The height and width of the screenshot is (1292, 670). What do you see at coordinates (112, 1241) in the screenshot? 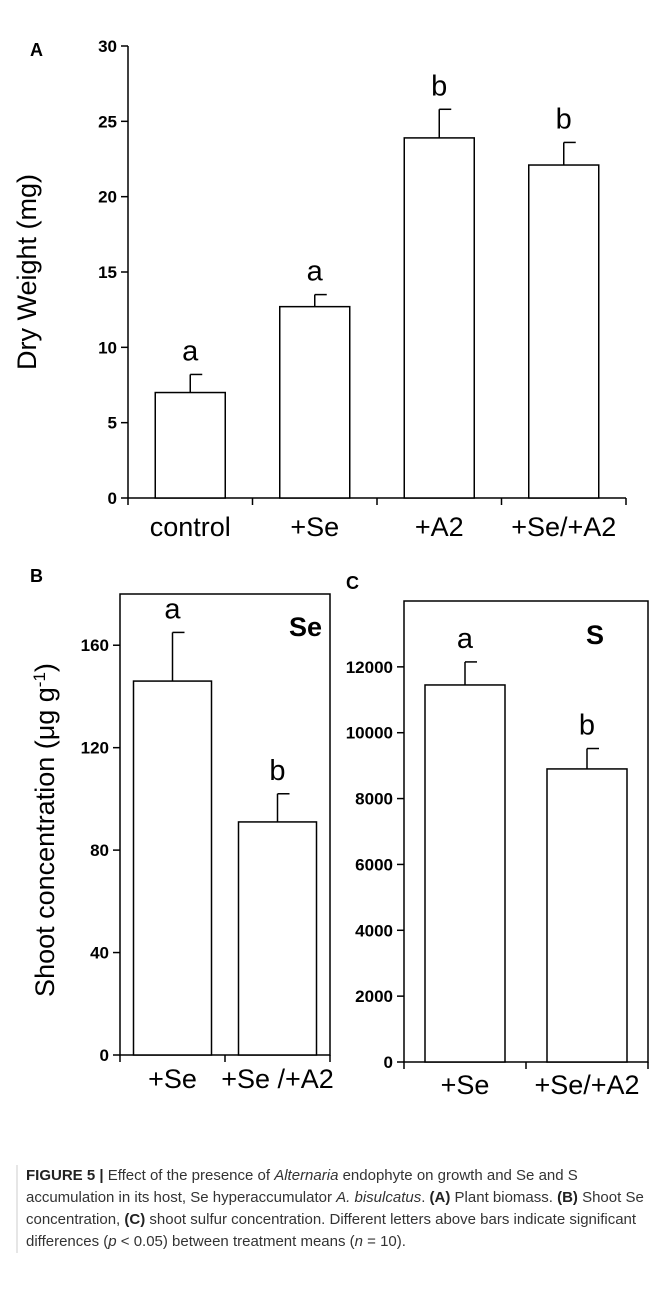
I see `caption-p-variable: p` at bounding box center [112, 1241].